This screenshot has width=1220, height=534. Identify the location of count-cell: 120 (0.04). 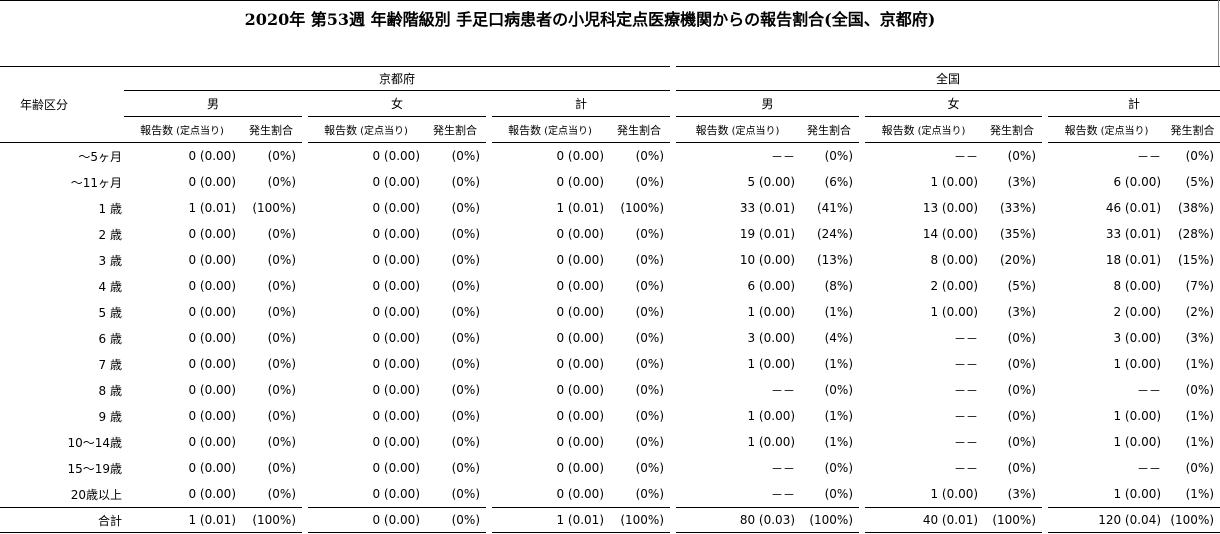
(1107, 520).